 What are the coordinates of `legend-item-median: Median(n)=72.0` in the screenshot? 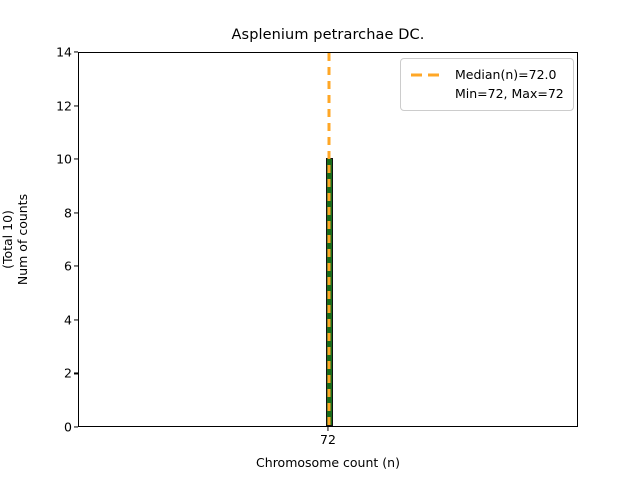 It's located at (487, 74).